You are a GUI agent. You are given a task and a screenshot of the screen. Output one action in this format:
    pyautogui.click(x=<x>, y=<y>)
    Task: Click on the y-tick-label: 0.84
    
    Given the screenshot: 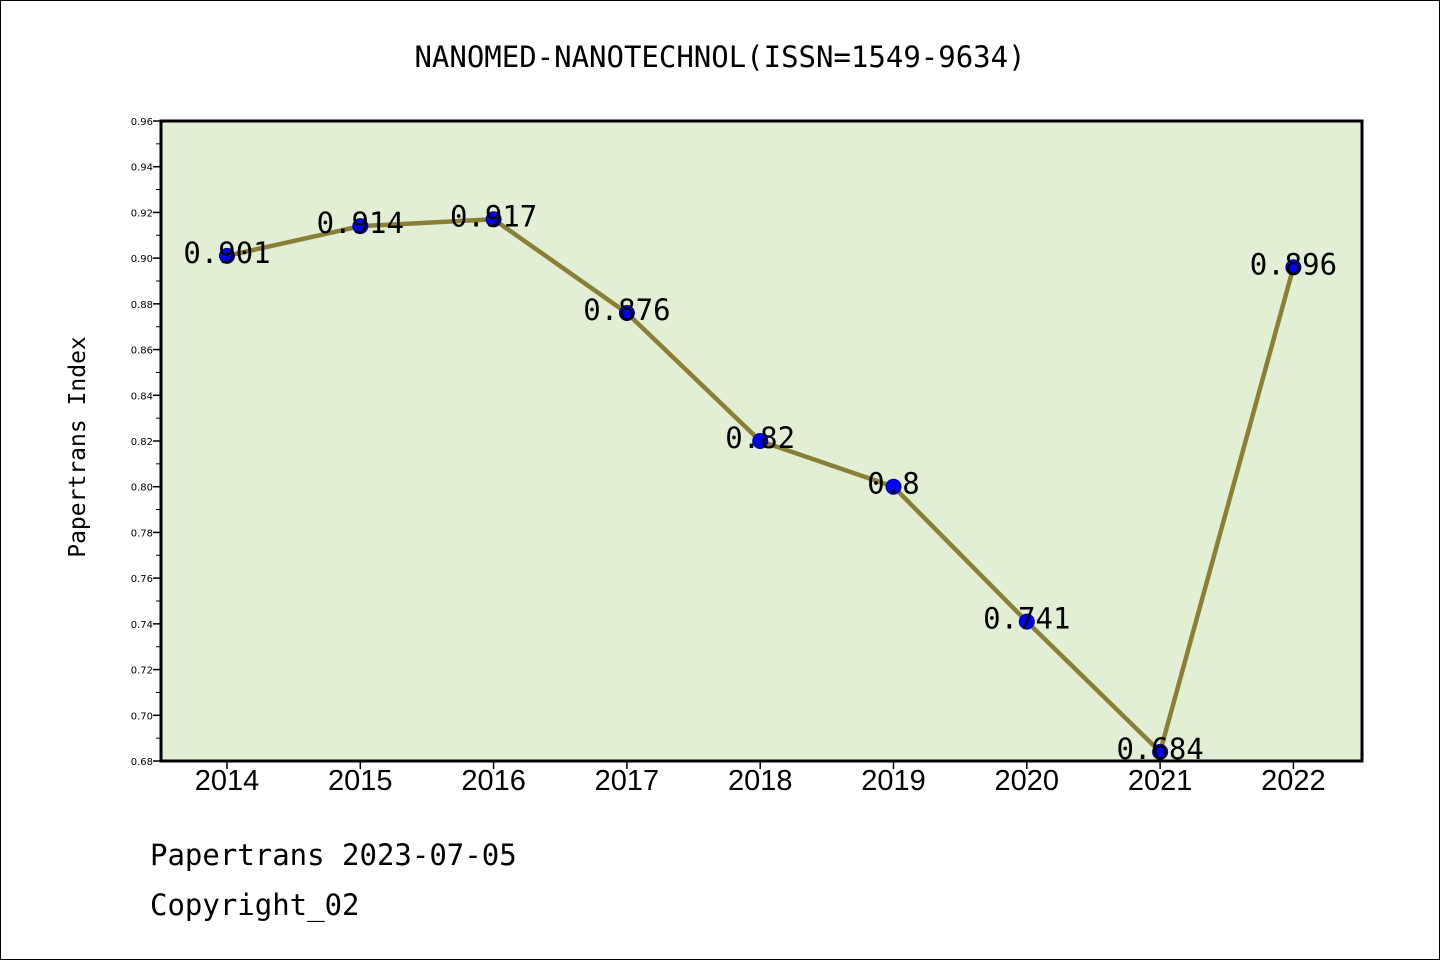 What is the action you would take?
    pyautogui.click(x=142, y=396)
    